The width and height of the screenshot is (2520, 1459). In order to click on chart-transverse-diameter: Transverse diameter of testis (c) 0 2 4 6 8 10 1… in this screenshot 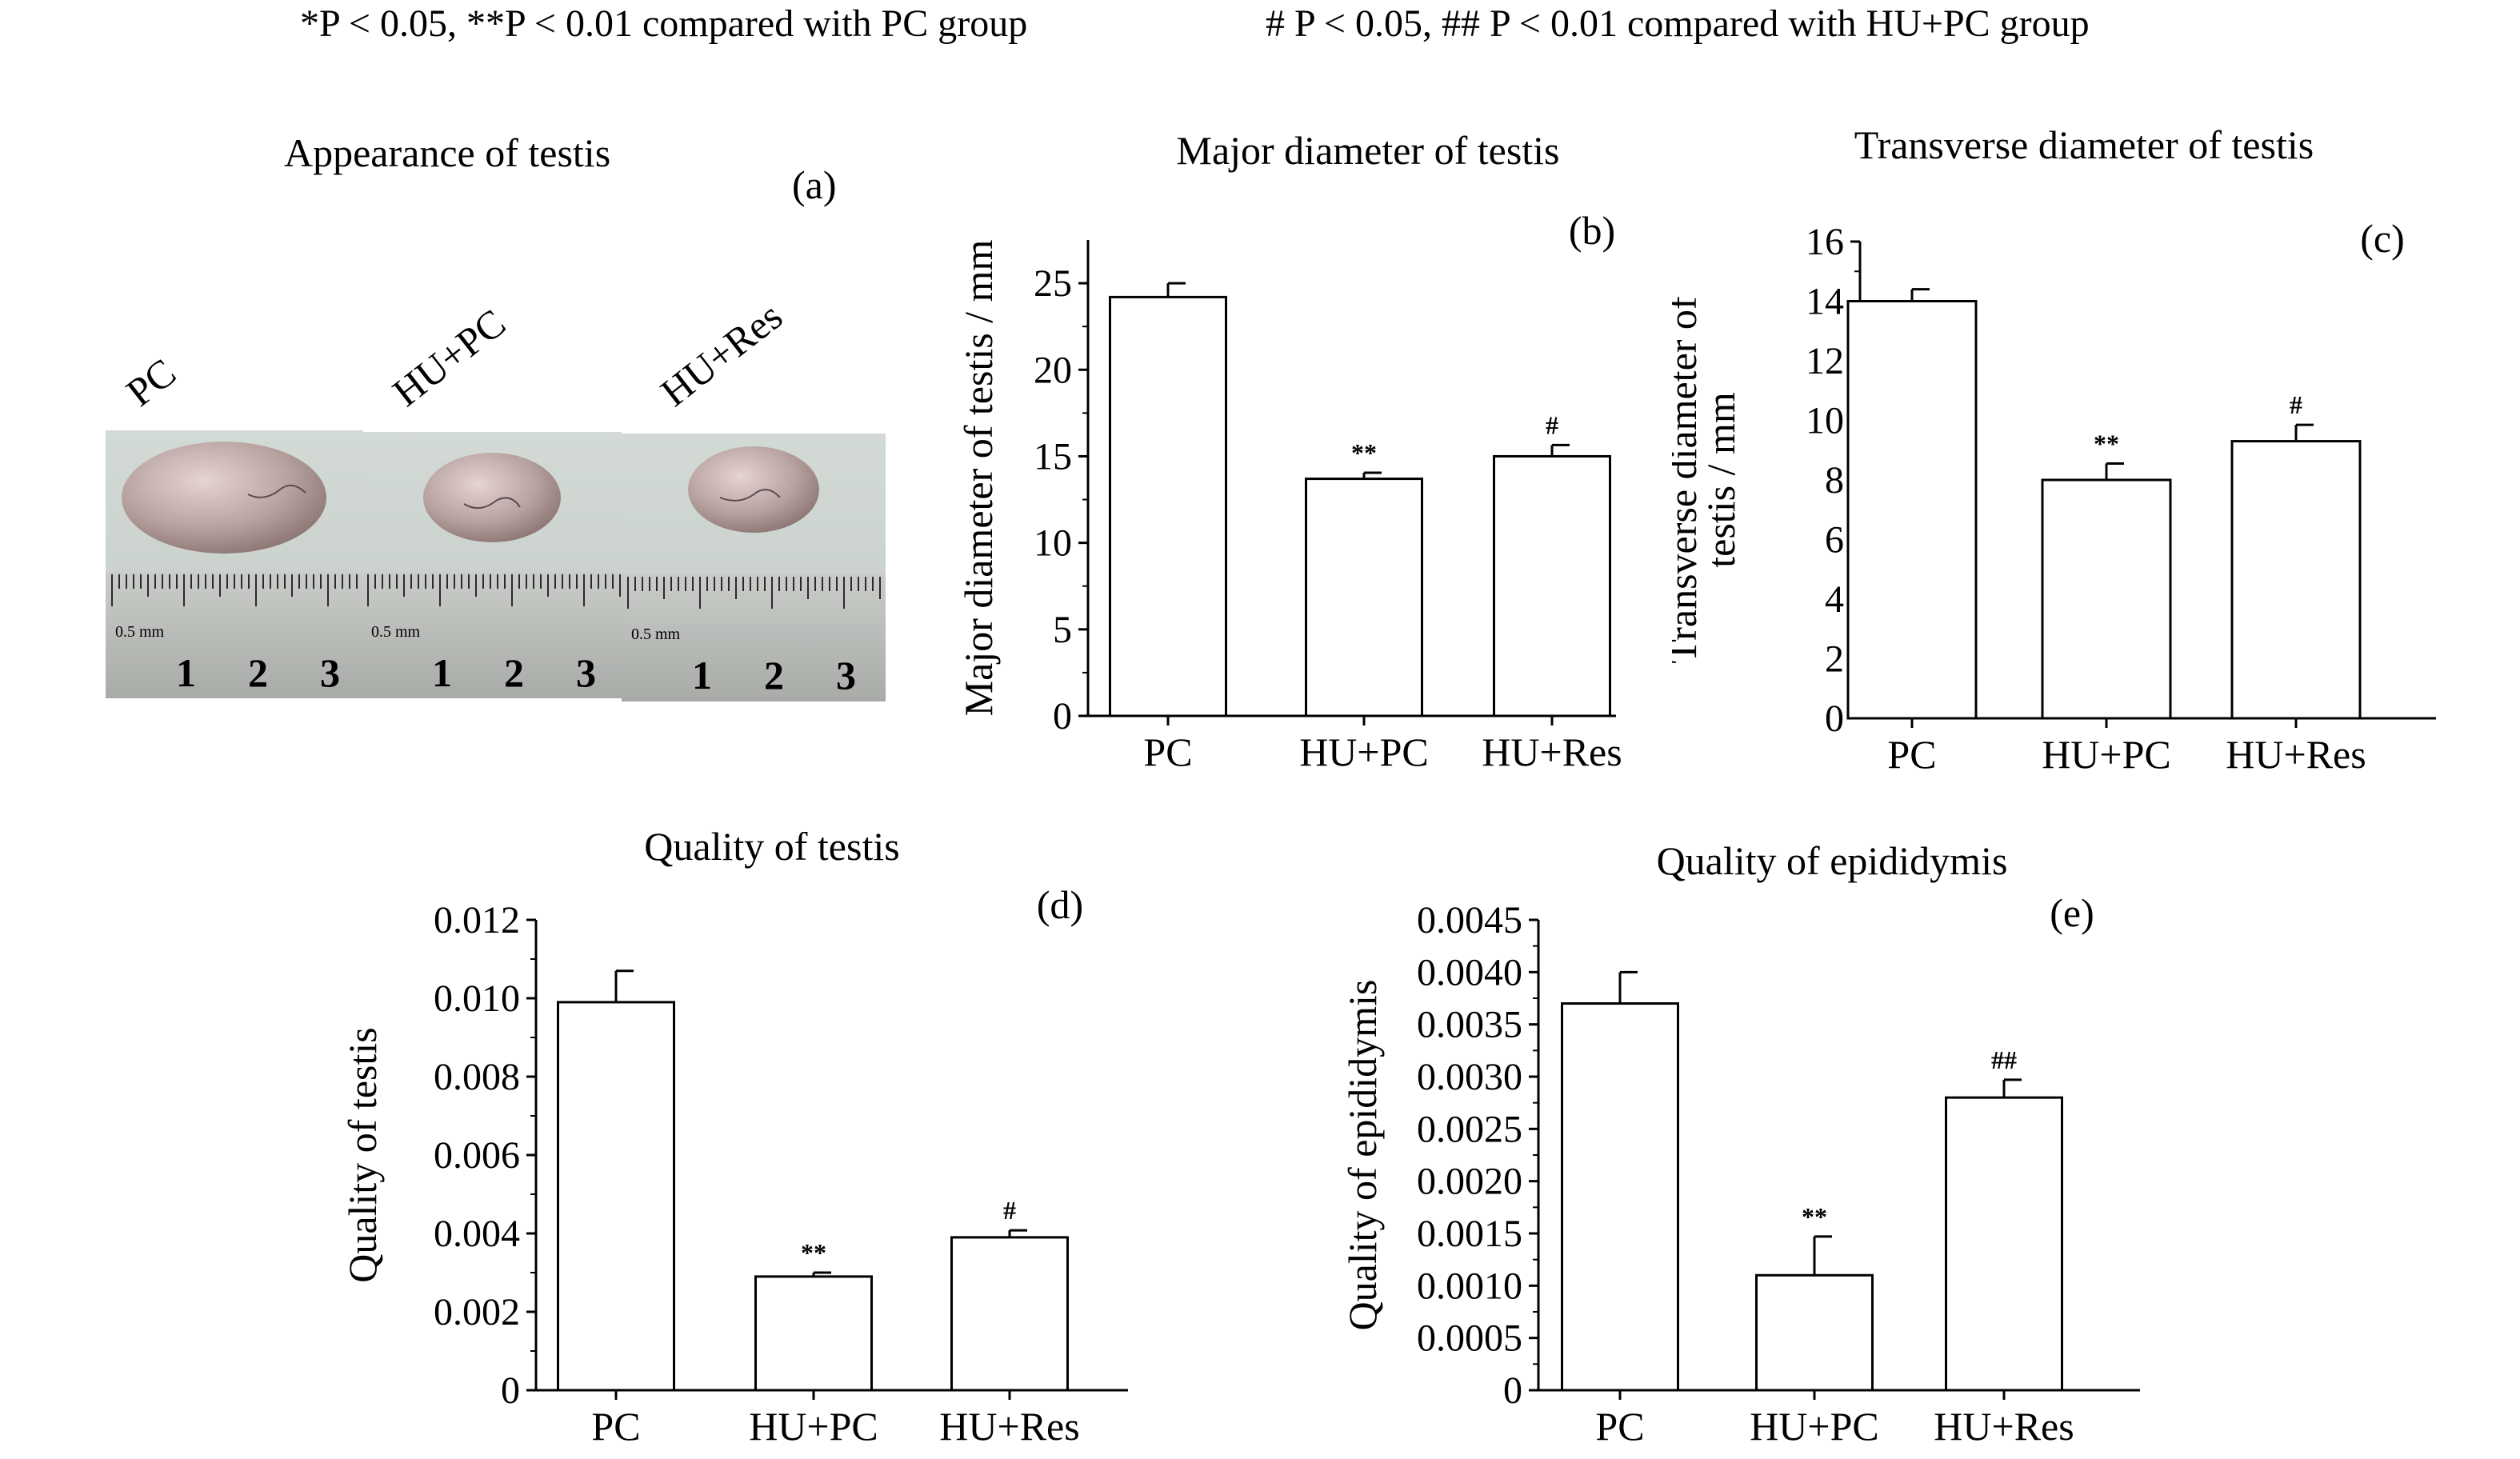, I will do `click(2054, 449)`.